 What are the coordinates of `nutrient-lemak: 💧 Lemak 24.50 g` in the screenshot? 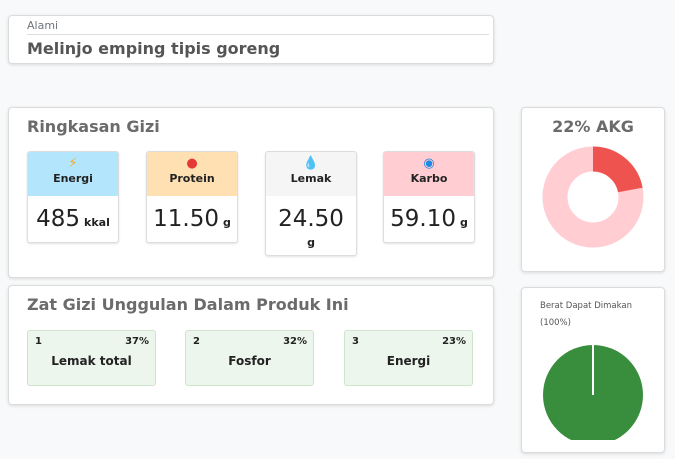 It's located at (311, 203).